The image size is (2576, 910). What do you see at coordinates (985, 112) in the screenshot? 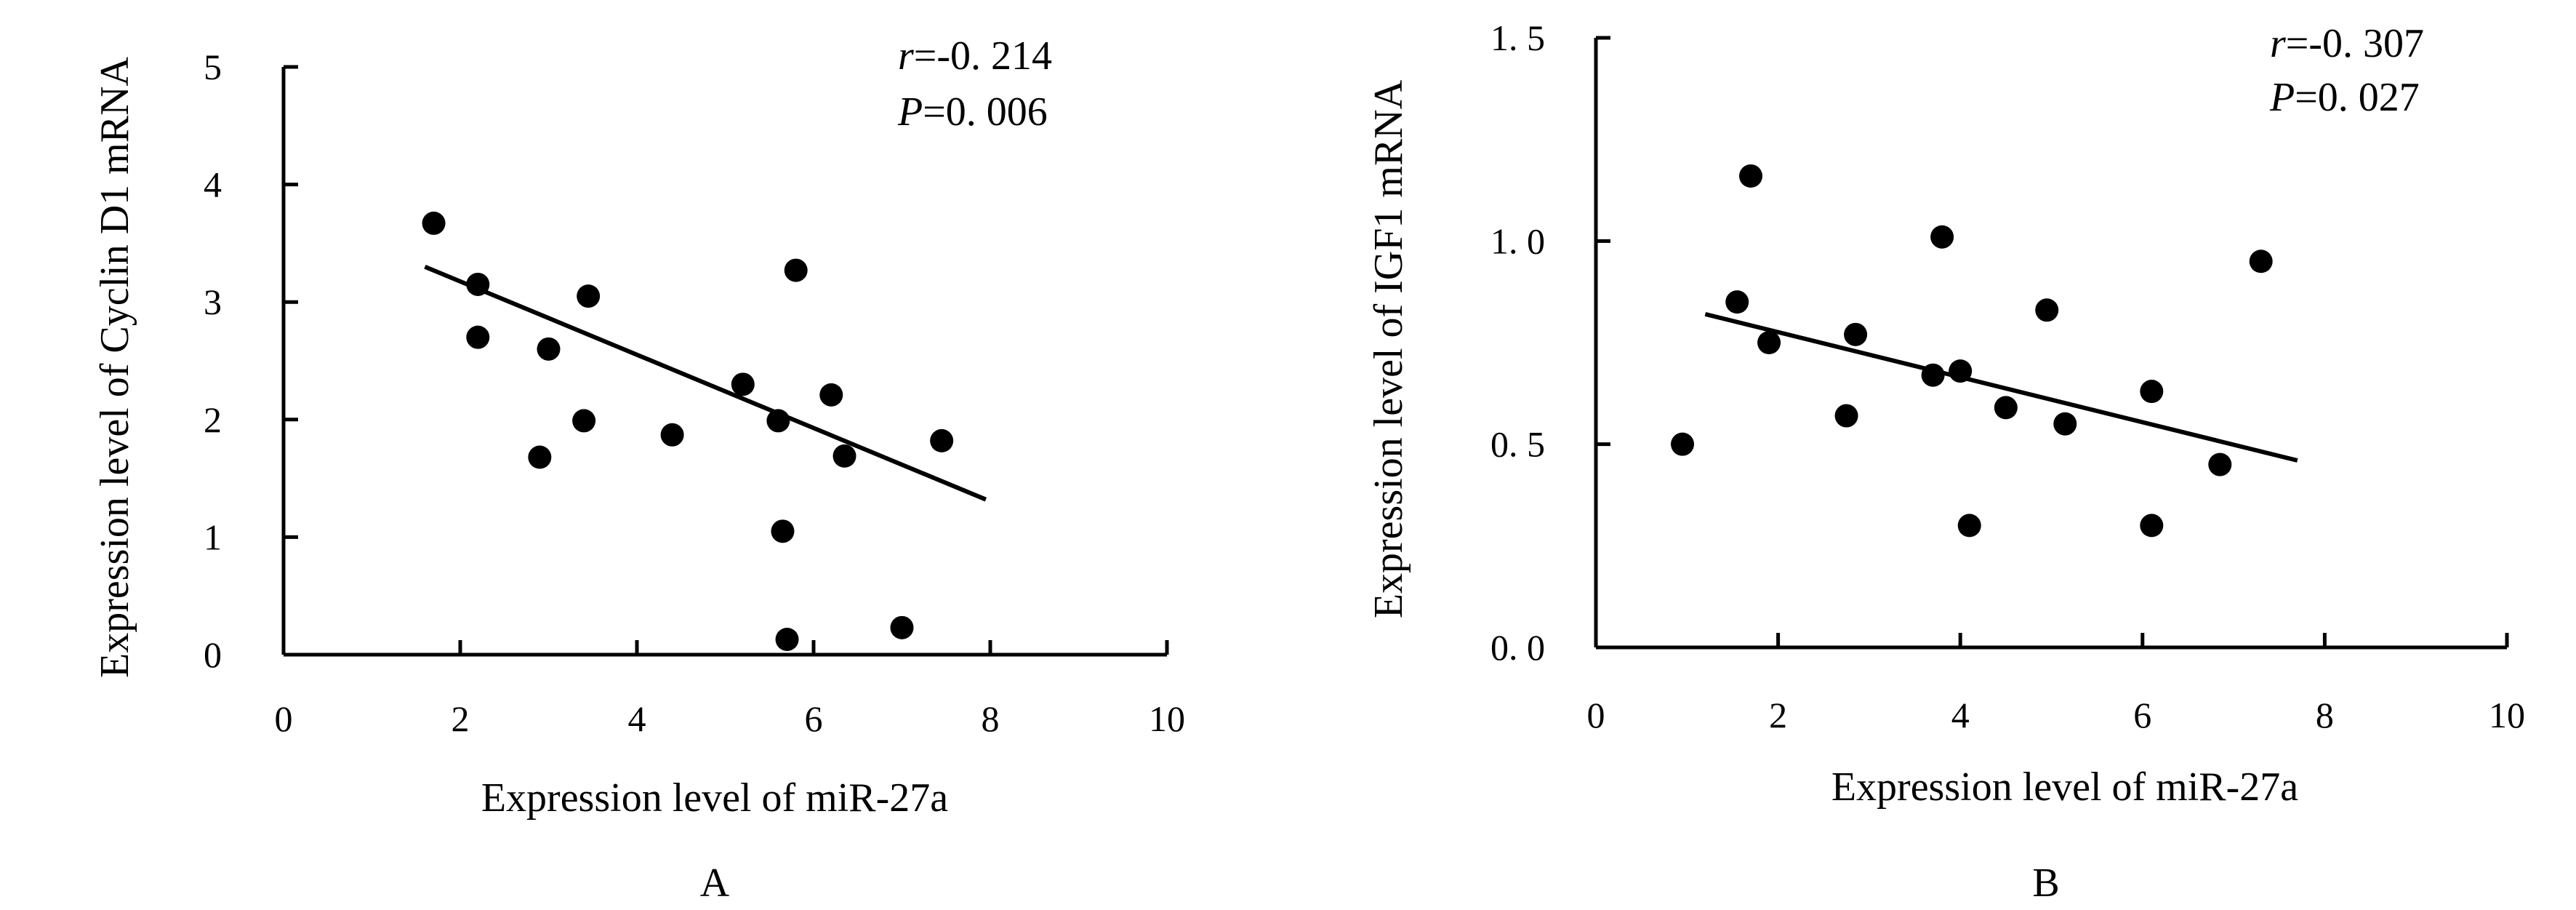
I see `stat-p-value-a: =0. 006` at bounding box center [985, 112].